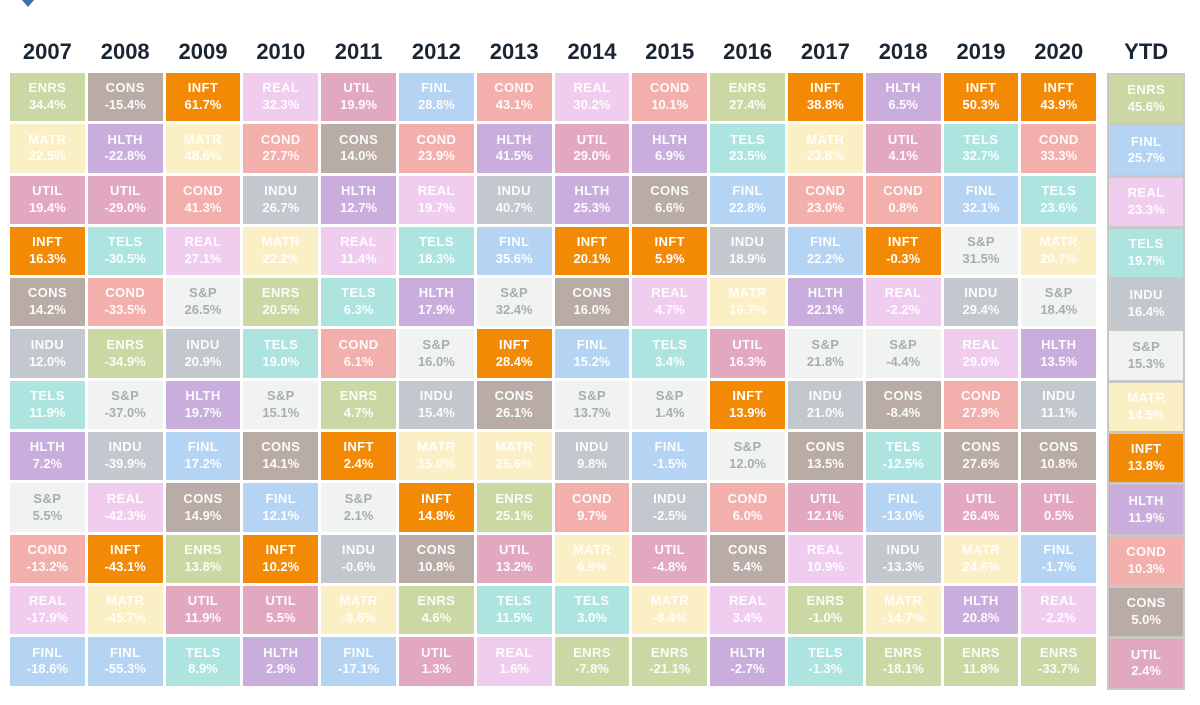 The width and height of the screenshot is (1200, 705). What do you see at coordinates (1146, 363) in the screenshot?
I see `sector-return-value: 15.3%` at bounding box center [1146, 363].